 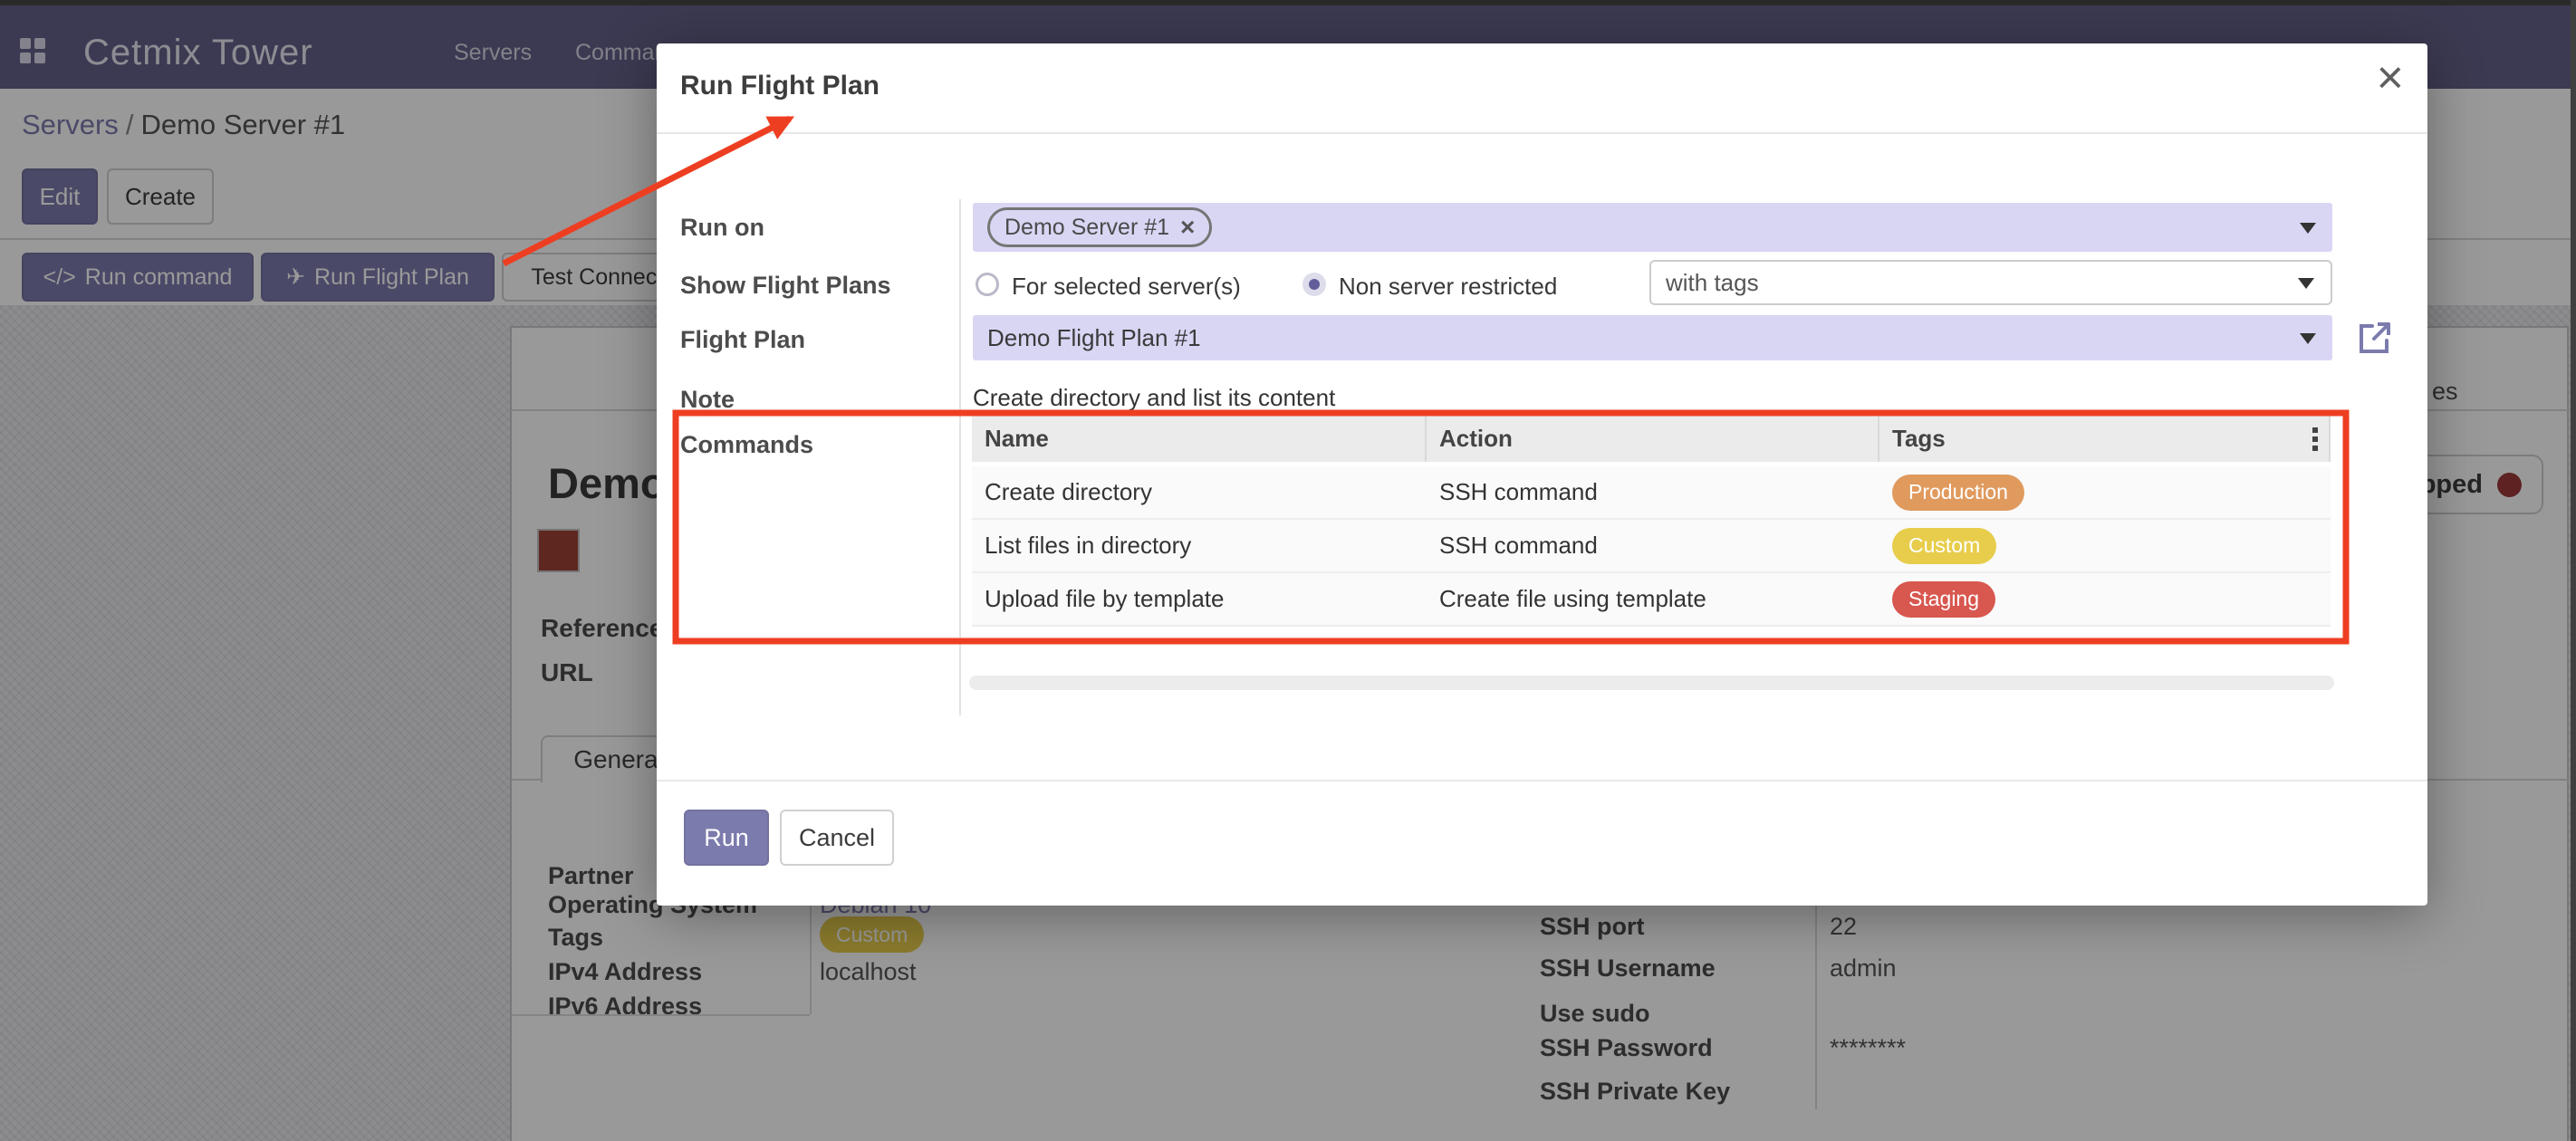 What do you see at coordinates (872, 935) in the screenshot?
I see `server-tag-badge: Custom` at bounding box center [872, 935].